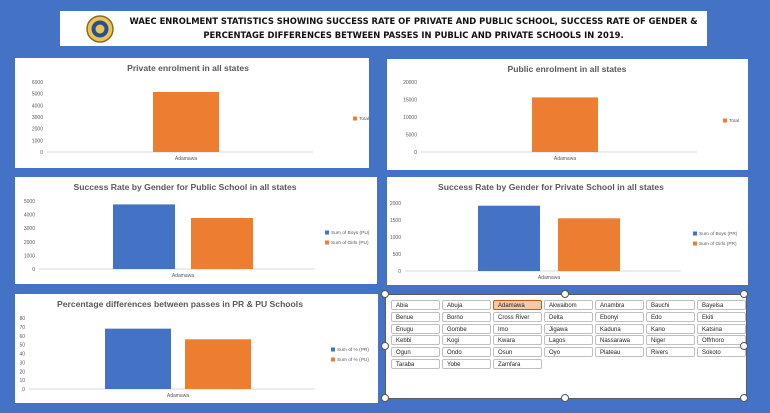  I want to click on slicer-item-bayelsa: Bayelsa, so click(721, 305).